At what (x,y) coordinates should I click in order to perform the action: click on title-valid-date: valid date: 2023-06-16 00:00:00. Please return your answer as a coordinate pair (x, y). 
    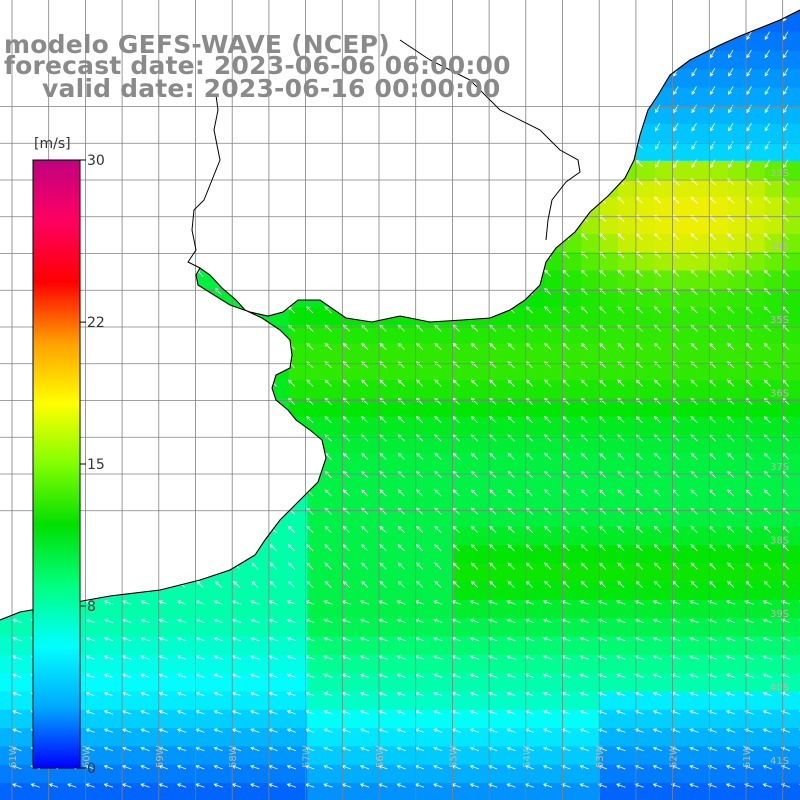
    Looking at the image, I should click on (271, 88).